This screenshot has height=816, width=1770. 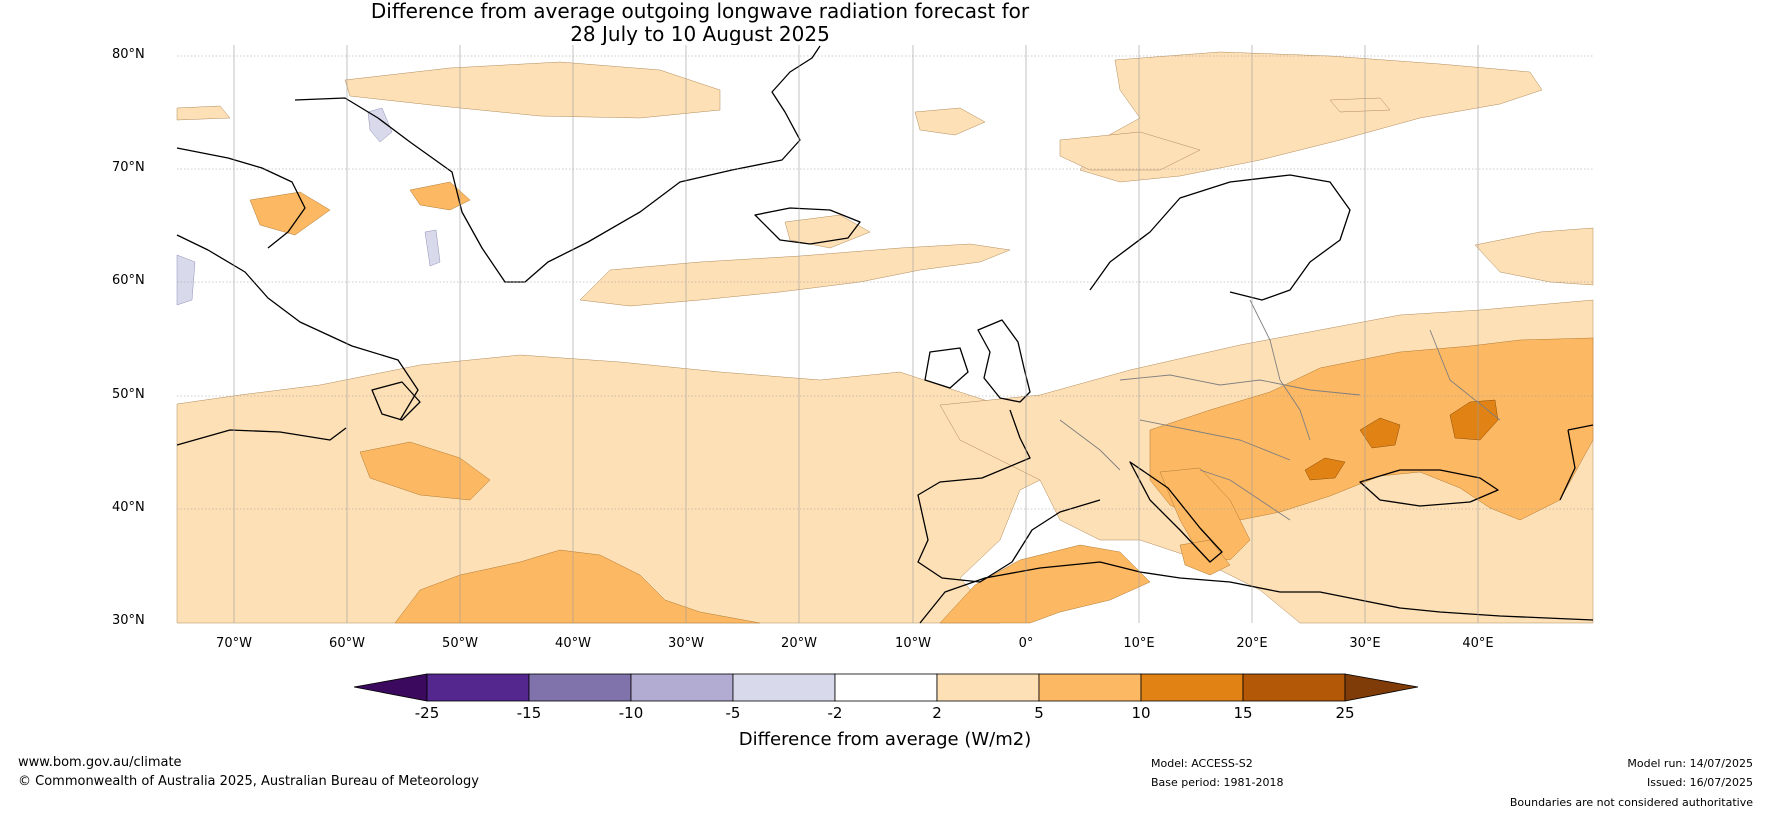 I want to click on negative-anomaly-regions, so click(x=308, y=206).